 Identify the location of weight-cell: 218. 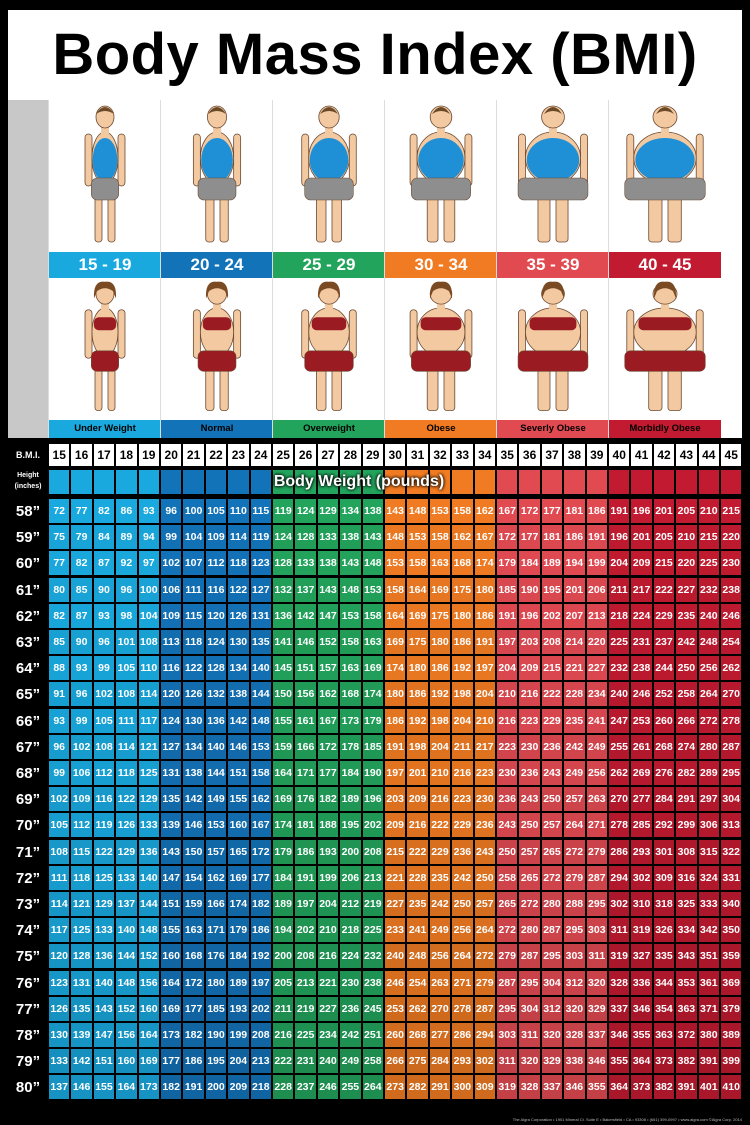
(619, 615).